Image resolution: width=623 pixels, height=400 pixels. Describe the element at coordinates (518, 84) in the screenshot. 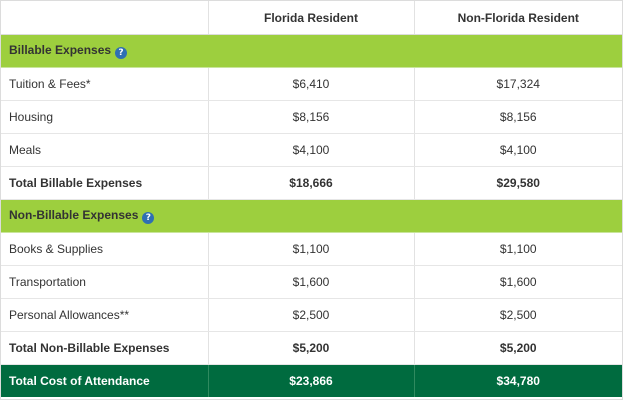

I see `non-florida-value: $17,324` at that location.